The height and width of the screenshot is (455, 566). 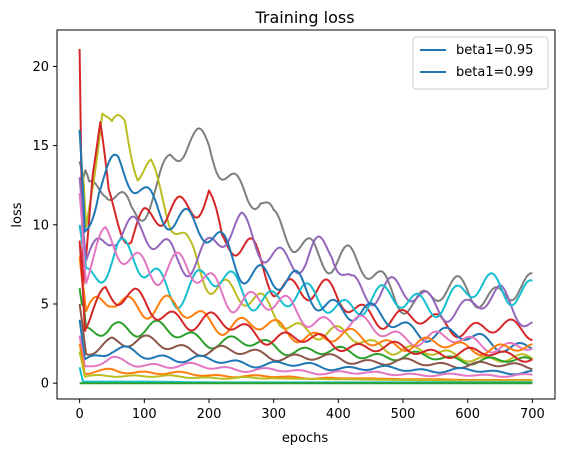 I want to click on x-tick-label: 0, so click(x=79, y=414).